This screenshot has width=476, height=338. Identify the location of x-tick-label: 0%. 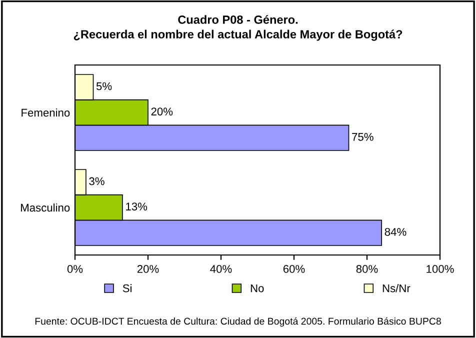
(75, 269).